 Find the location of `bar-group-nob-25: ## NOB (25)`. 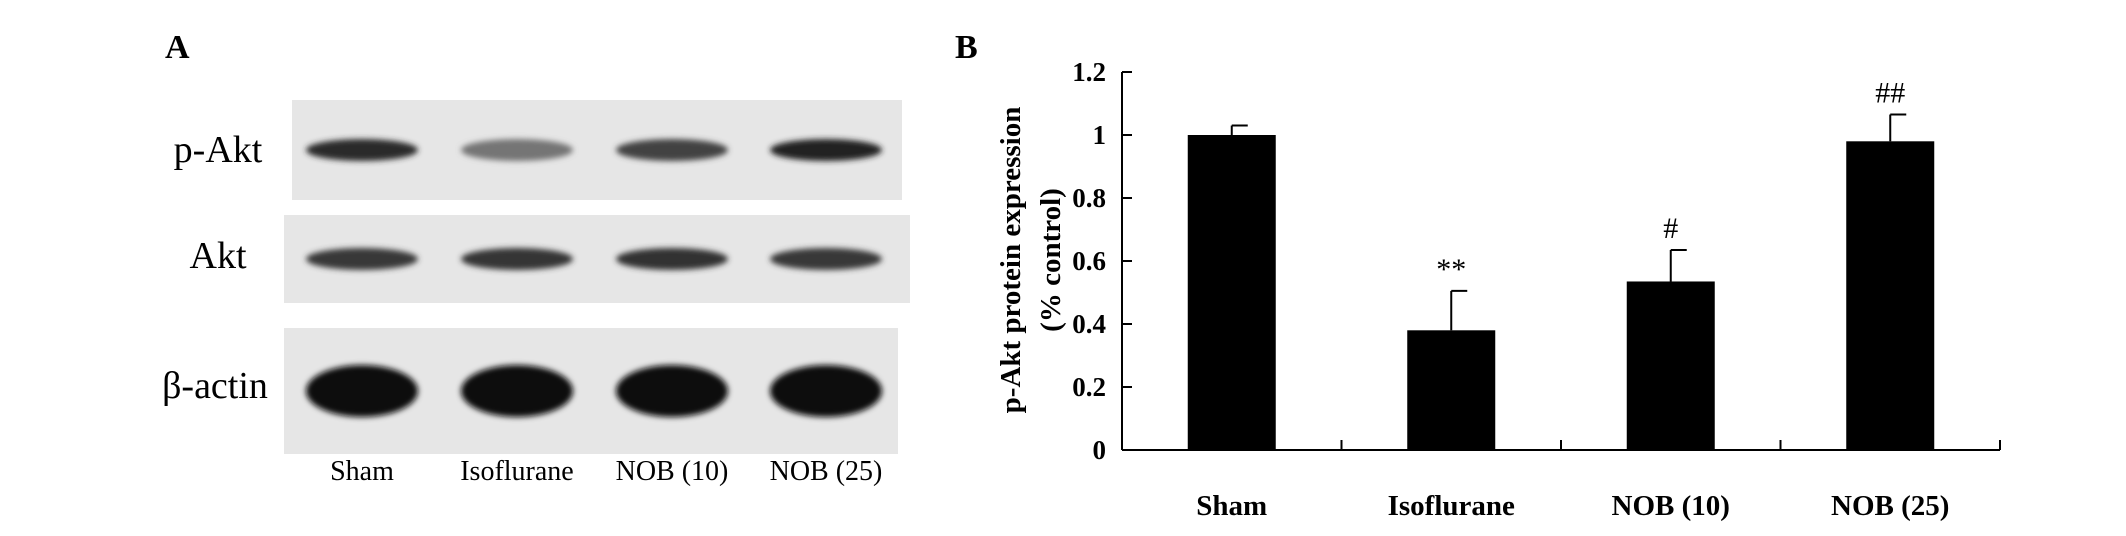

bar-group-nob-25: ## NOB (25) is located at coordinates (1890, 299).